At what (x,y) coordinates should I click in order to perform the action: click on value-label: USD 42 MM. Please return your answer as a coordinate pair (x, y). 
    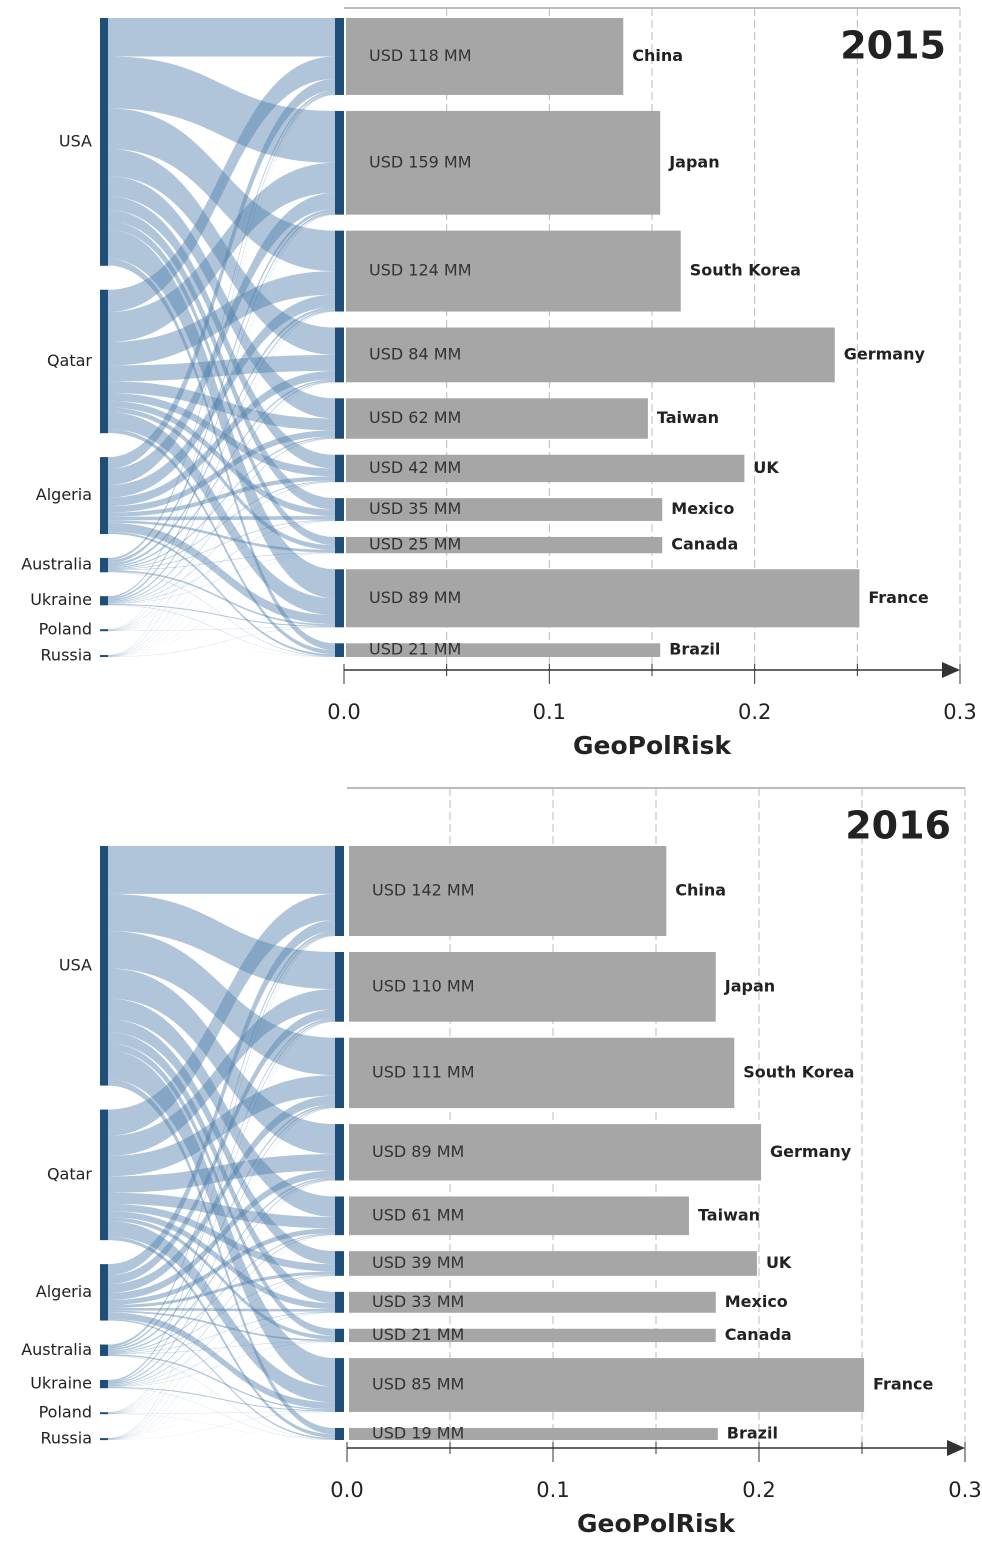
    Looking at the image, I should click on (415, 467).